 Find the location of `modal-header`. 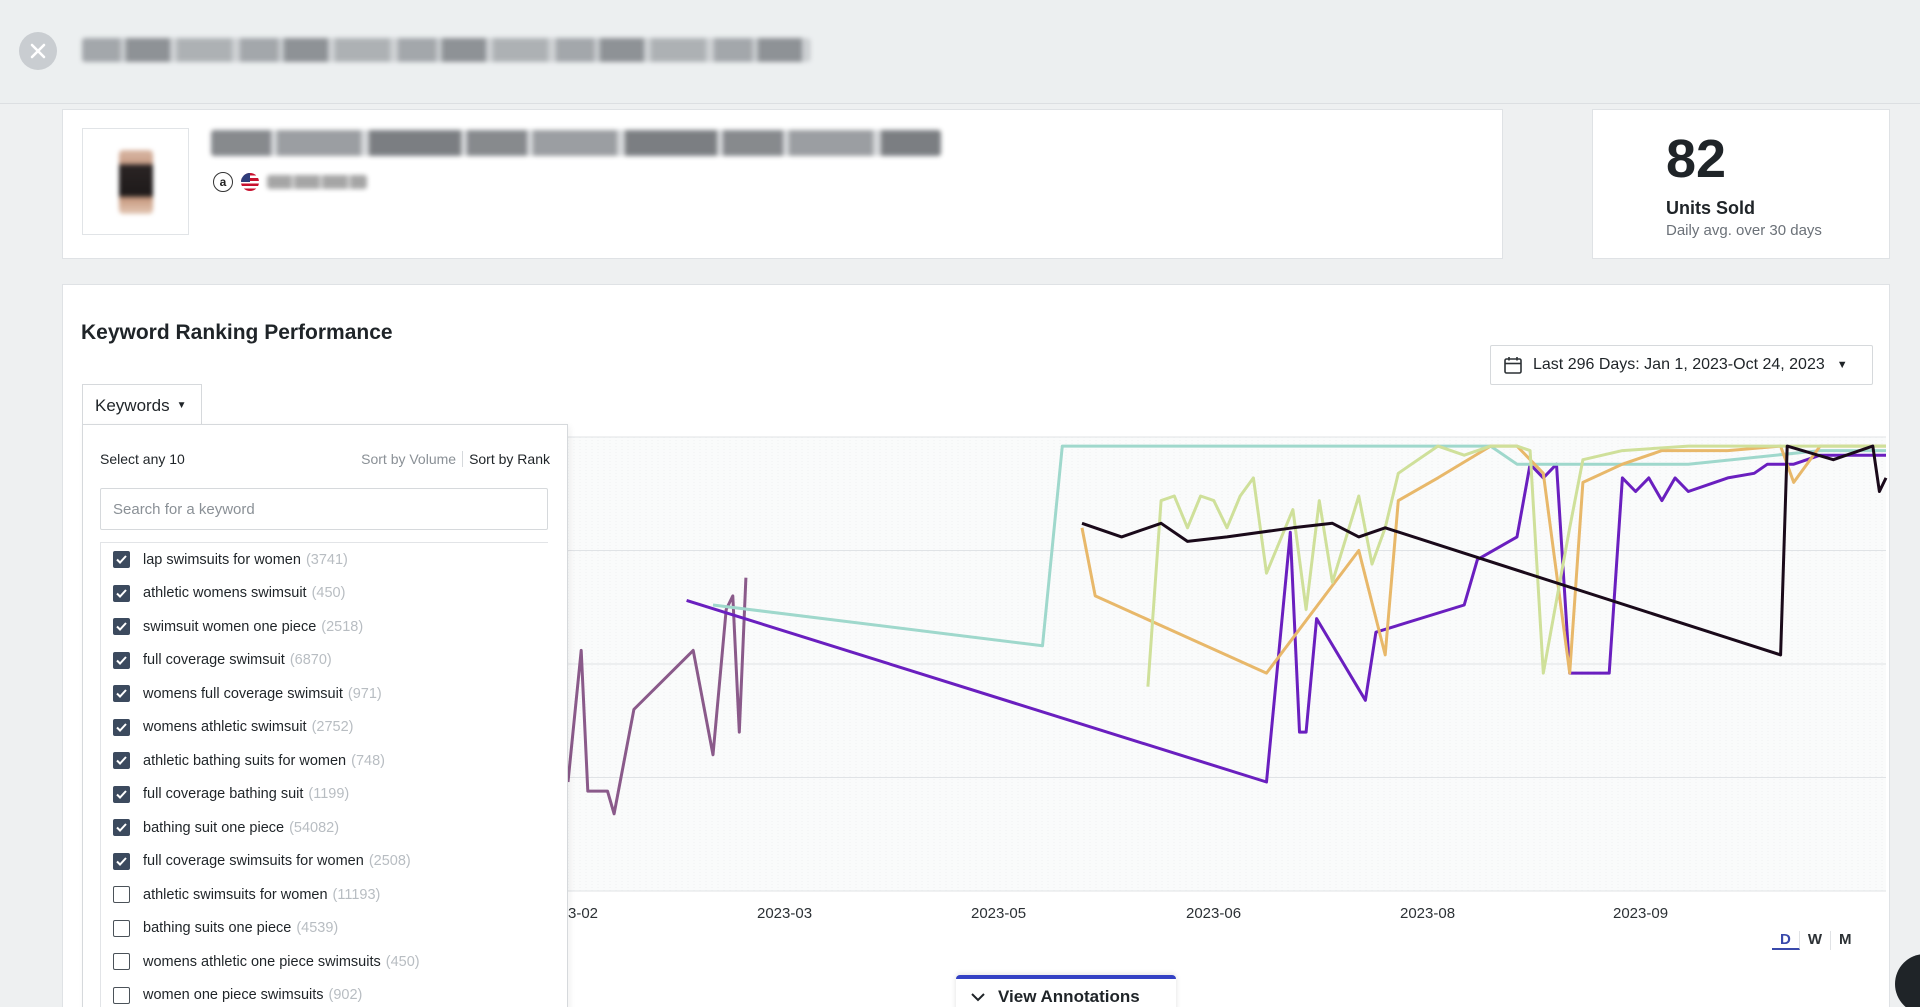

modal-header is located at coordinates (960, 52).